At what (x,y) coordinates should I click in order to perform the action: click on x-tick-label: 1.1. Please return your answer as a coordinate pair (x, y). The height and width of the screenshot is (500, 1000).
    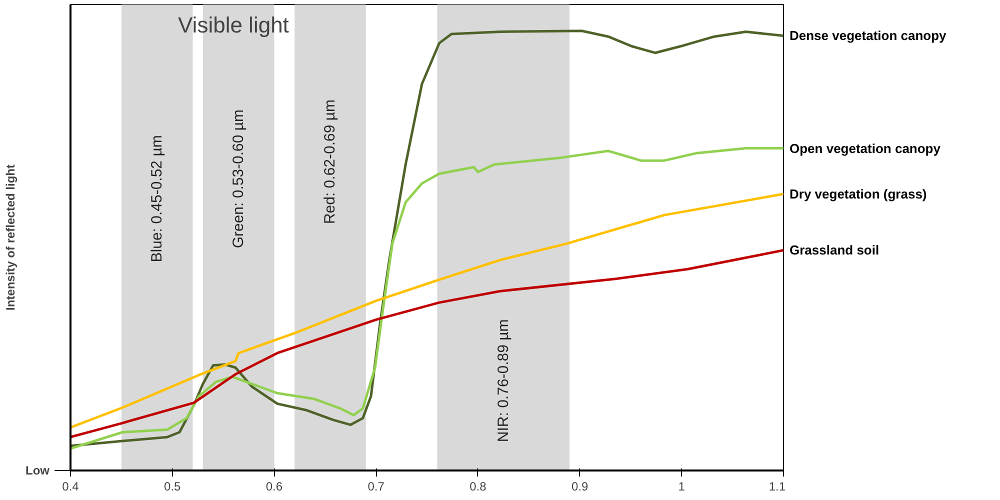
    Looking at the image, I should click on (777, 487).